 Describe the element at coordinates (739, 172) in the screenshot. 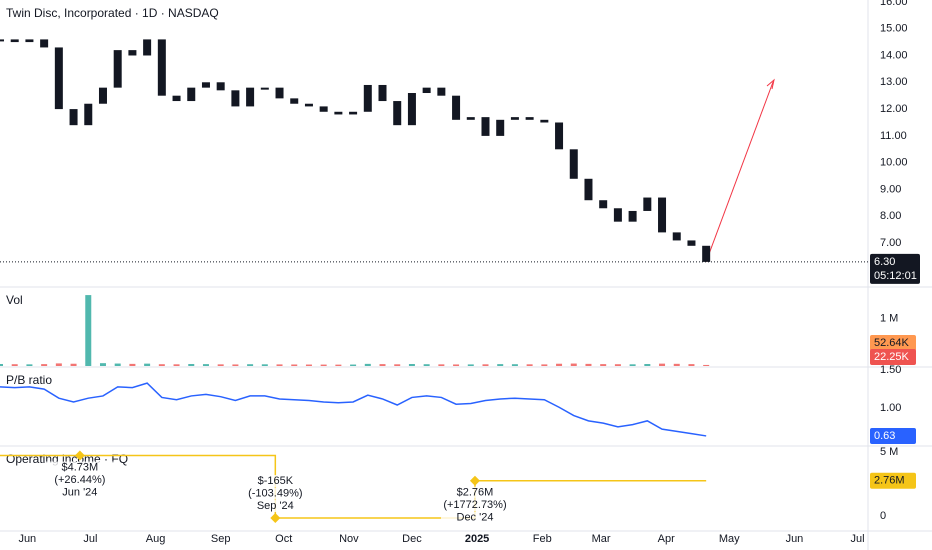

I see `projection-arrow` at that location.